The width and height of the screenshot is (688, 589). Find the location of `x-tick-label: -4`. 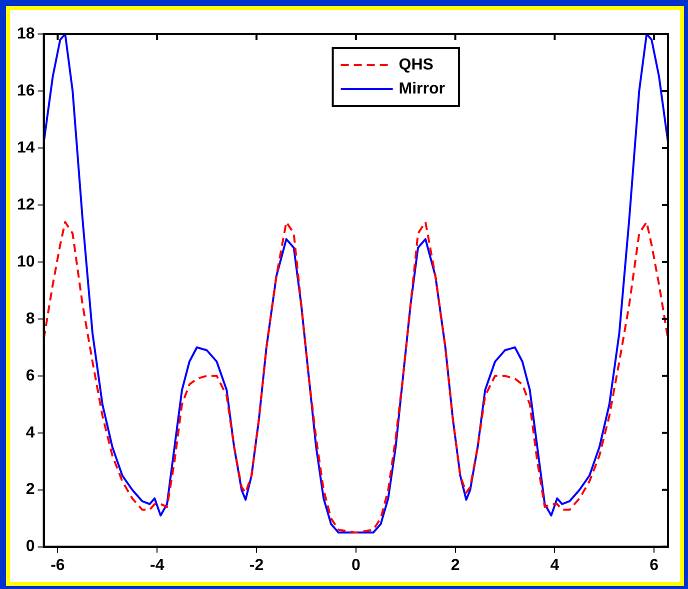

x-tick-label: -4 is located at coordinates (157, 565).